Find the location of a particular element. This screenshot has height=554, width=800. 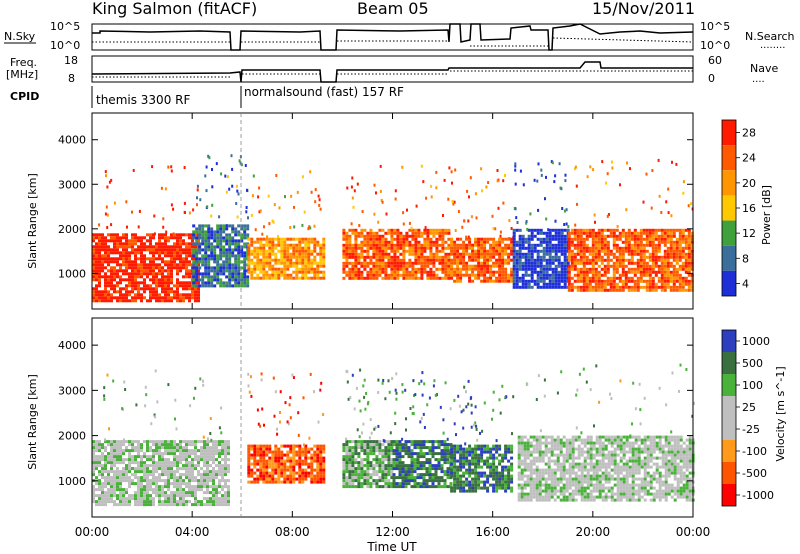

cpid-label: CPID is located at coordinates (24, 96).